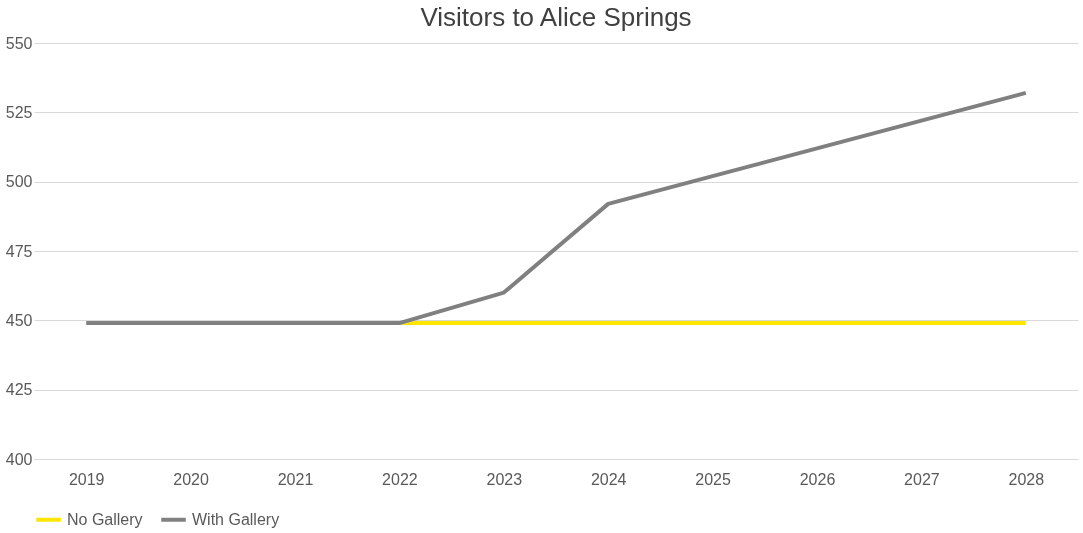  I want to click on y-tick-label: 500, so click(19, 182).